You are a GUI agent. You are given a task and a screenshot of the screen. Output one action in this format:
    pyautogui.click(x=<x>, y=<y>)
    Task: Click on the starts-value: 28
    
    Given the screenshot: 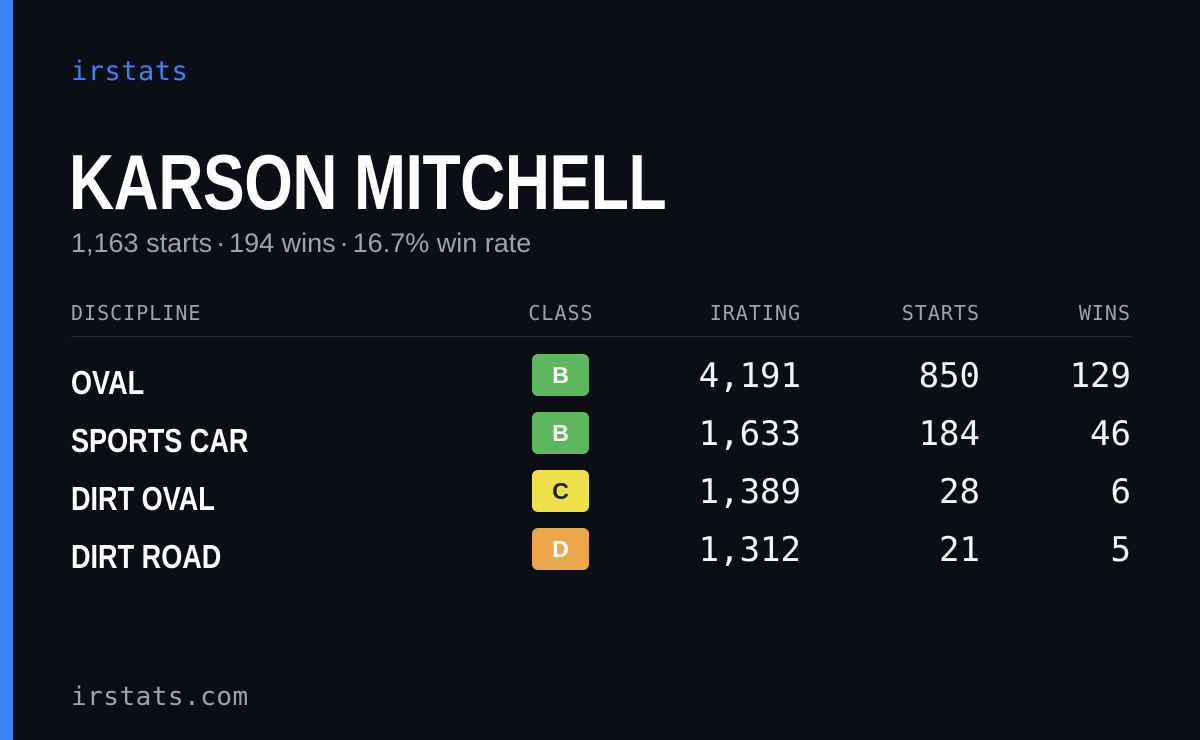 What is the action you would take?
    pyautogui.click(x=959, y=492)
    